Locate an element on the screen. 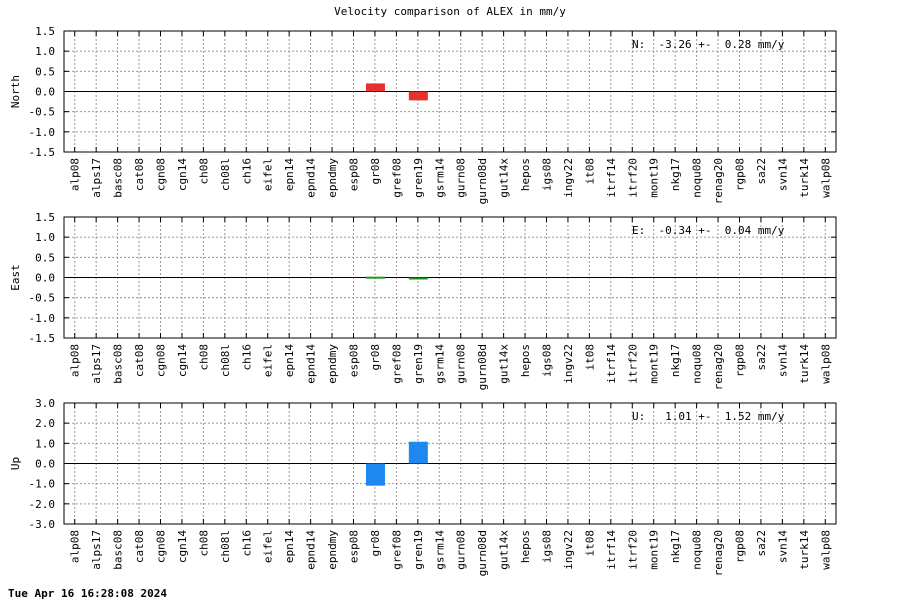  east-xtick-label: gut14x is located at coordinates (504, 364).